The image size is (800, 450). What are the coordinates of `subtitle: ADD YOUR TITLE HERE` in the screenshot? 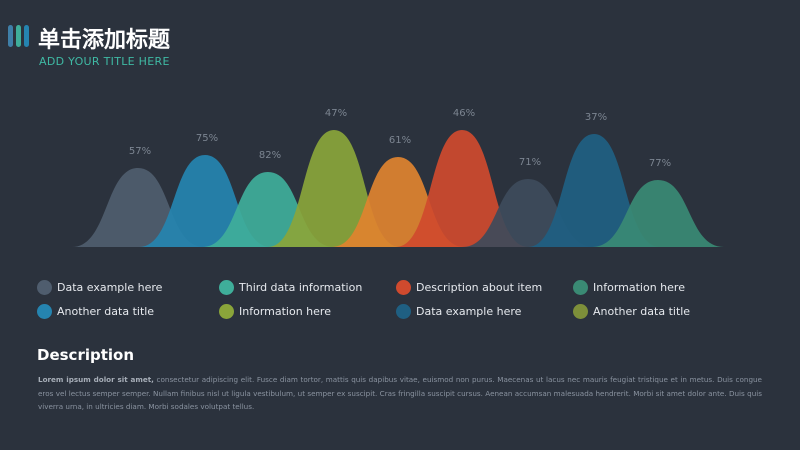 It's located at (104, 61).